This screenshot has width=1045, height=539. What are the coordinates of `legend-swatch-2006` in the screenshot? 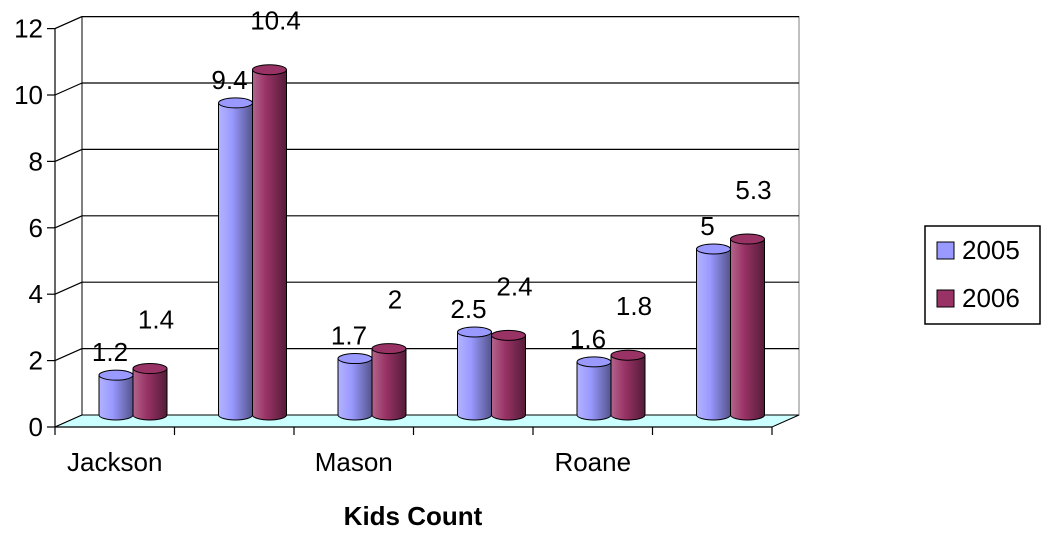 It's located at (945, 298).